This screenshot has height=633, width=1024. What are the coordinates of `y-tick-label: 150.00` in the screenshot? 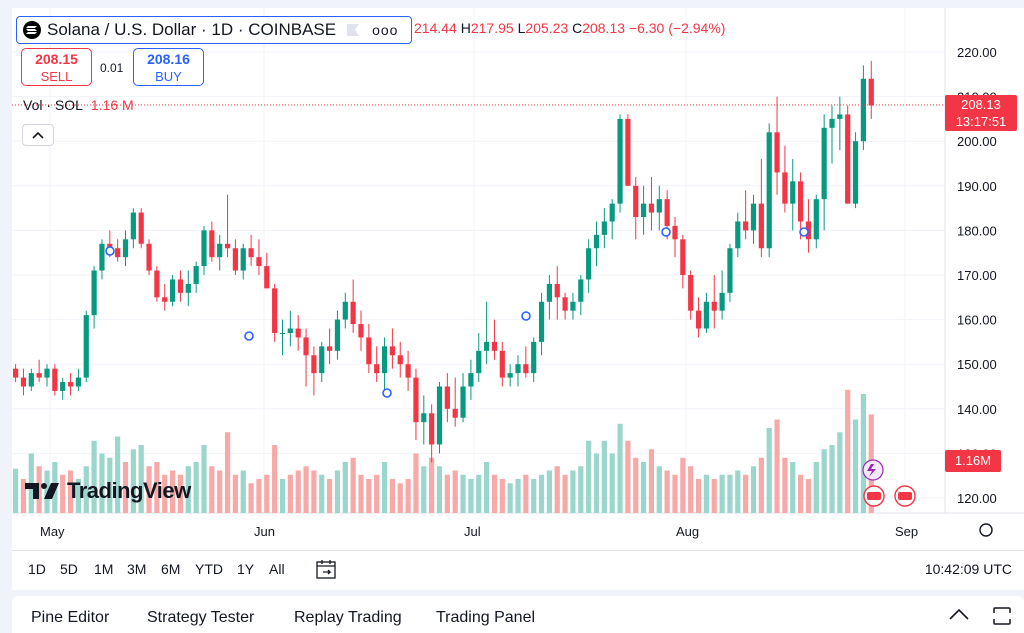 It's located at (977, 364).